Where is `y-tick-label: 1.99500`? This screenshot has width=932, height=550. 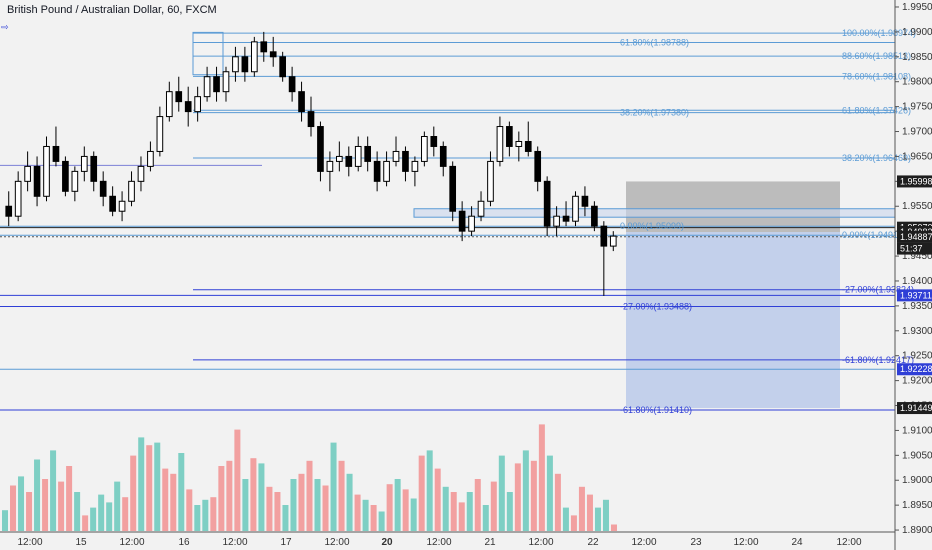 y-tick-label: 1.99500 is located at coordinates (917, 7).